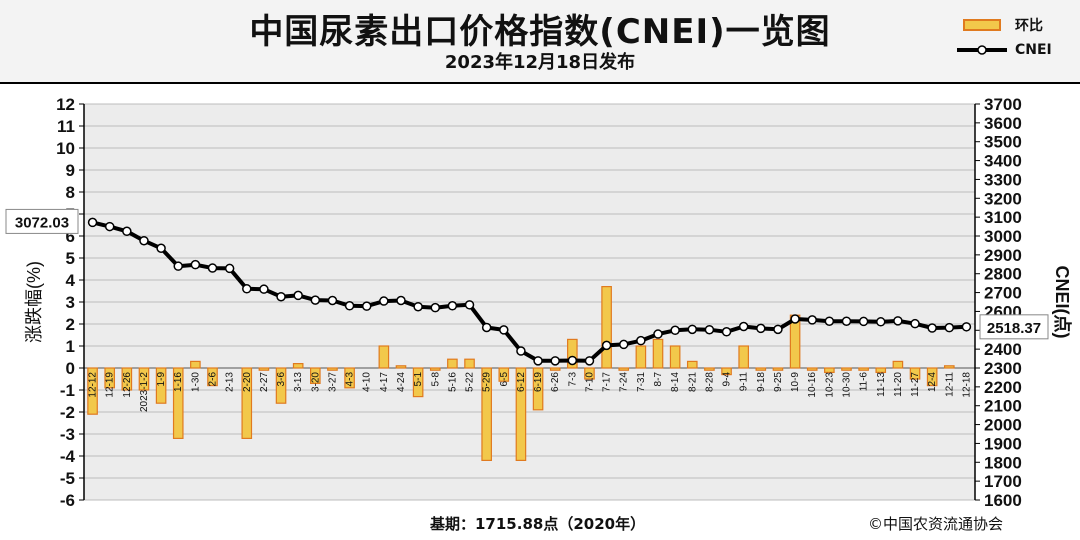  What do you see at coordinates (1003, 500) in the screenshot?
I see `right-tick-label: 1600` at bounding box center [1003, 500].